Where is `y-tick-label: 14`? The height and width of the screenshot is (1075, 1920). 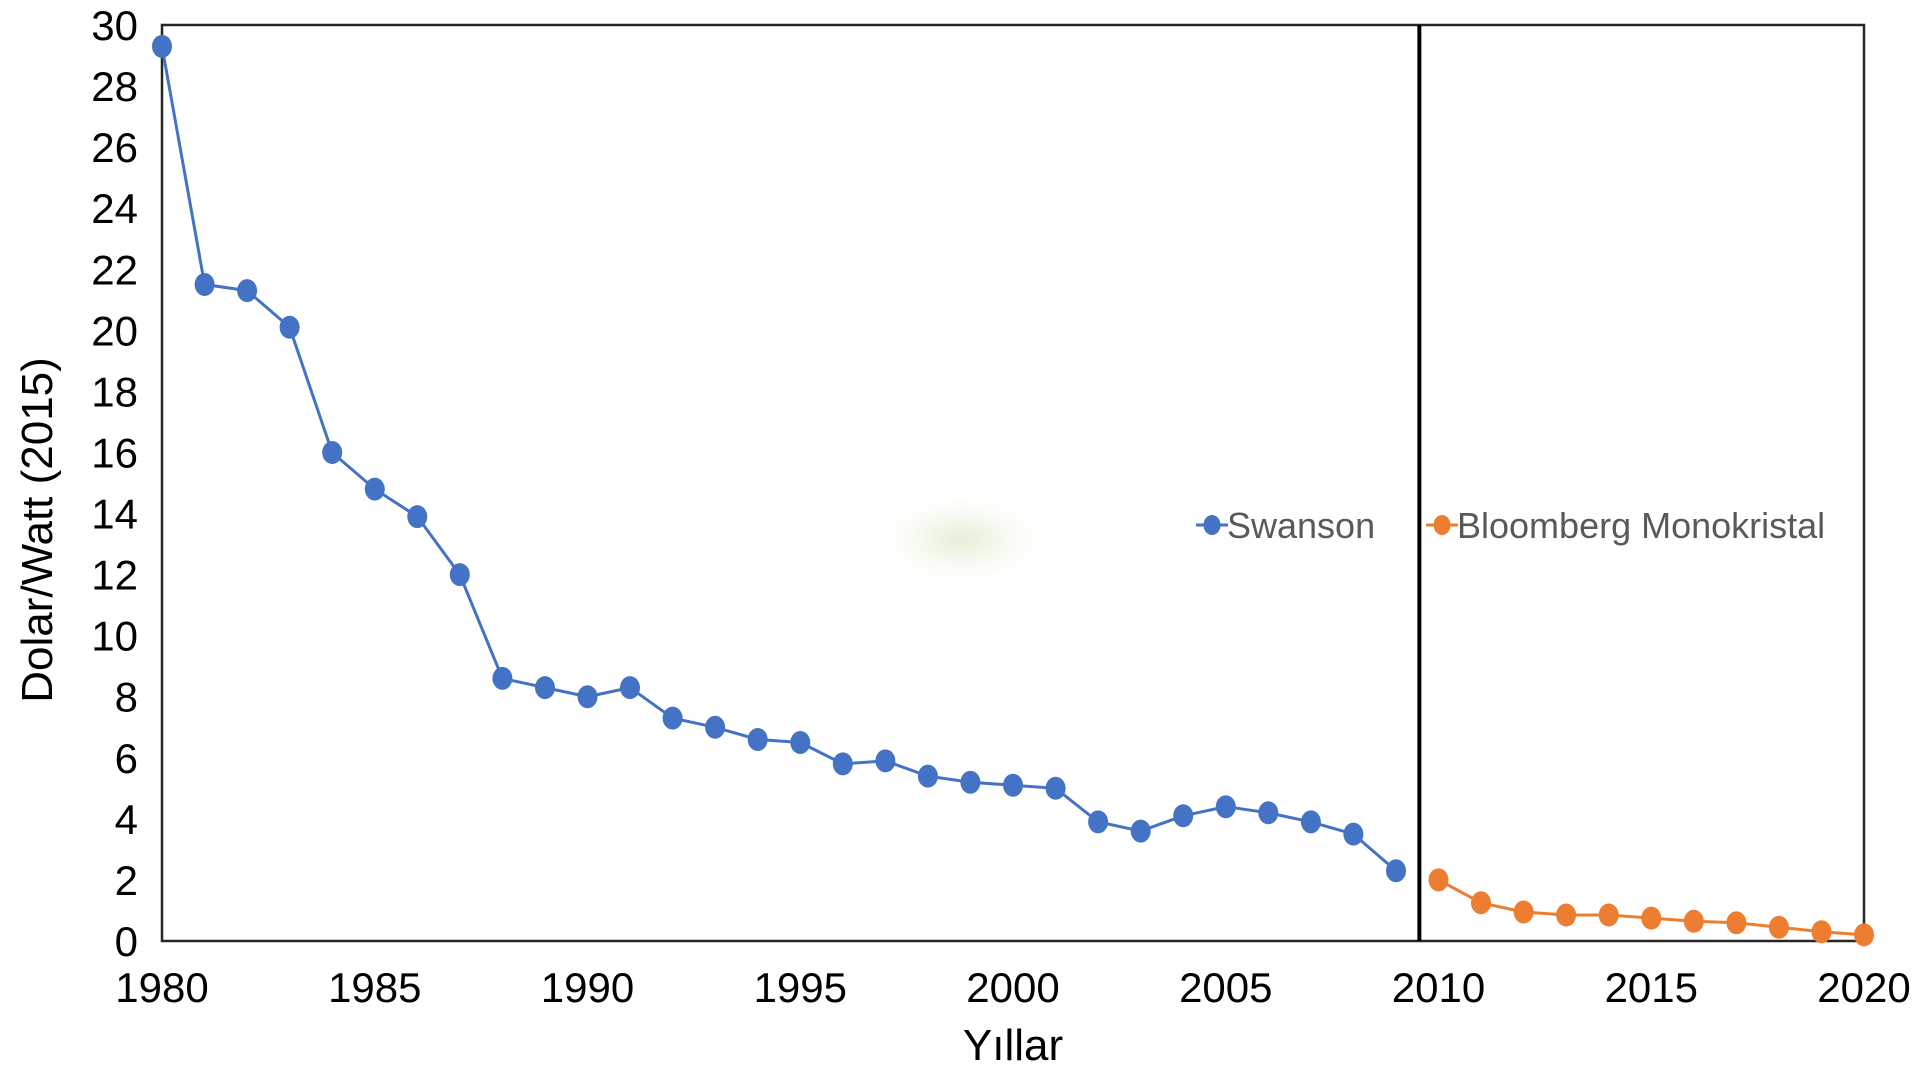
y-tick-label: 14 is located at coordinates (114, 514).